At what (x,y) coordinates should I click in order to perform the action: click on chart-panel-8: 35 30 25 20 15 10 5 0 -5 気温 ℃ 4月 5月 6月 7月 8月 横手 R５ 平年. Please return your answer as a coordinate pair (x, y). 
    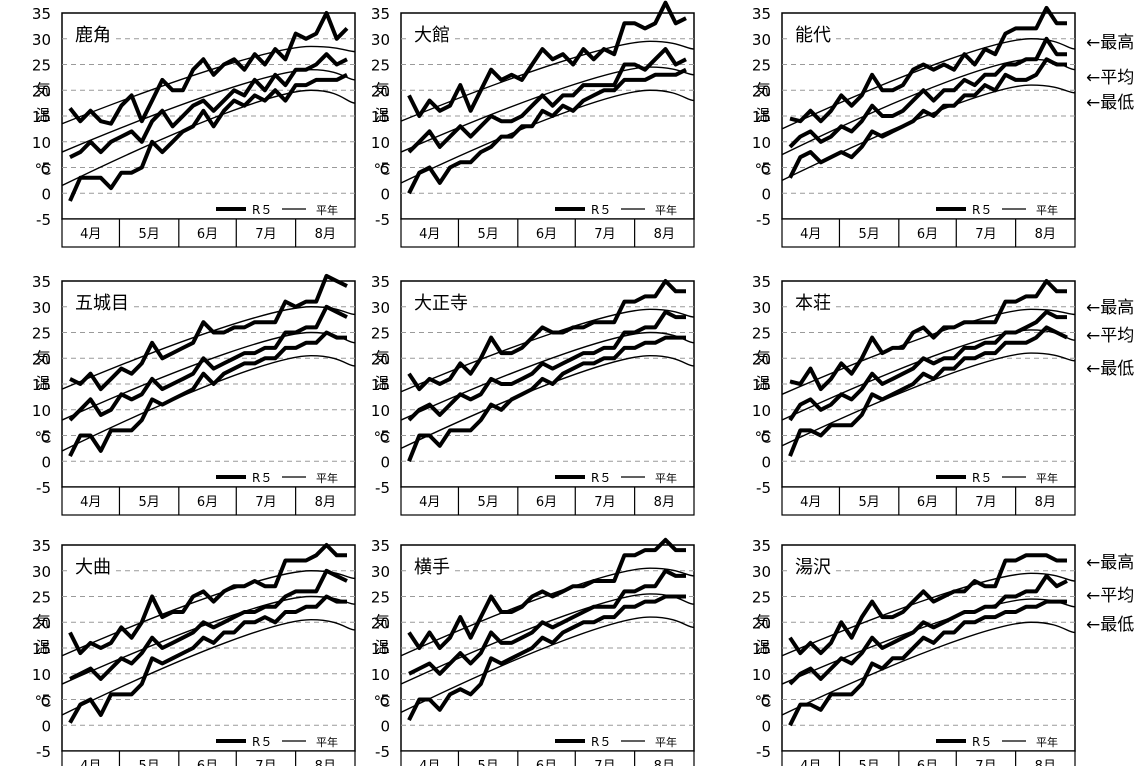
    Looking at the image, I should click on (533, 651).